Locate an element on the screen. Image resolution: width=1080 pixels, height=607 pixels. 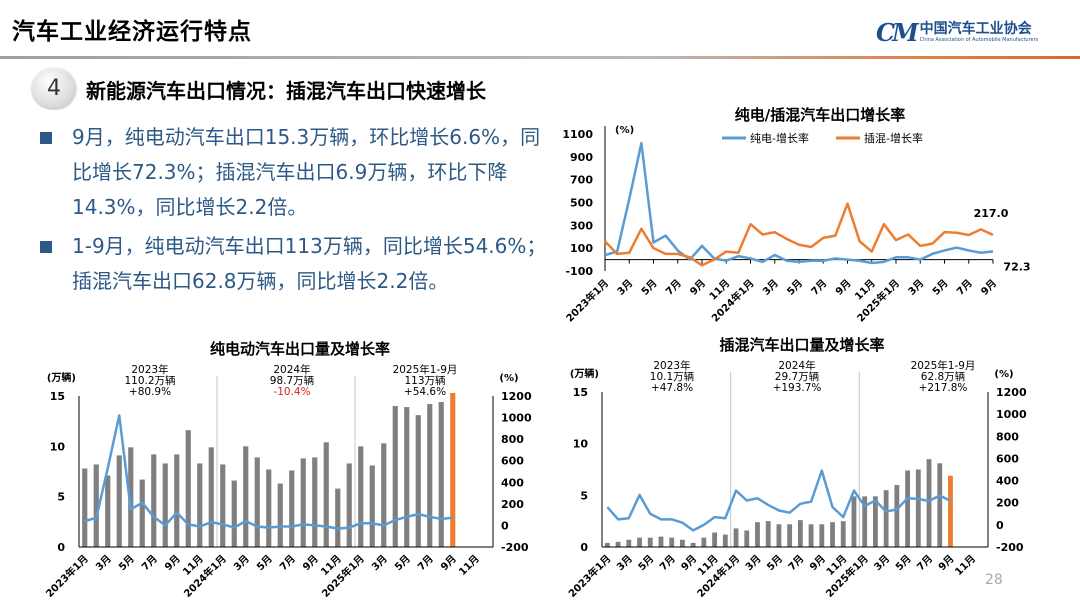
annotation-text: 29.7万辆 is located at coordinates (797, 376).